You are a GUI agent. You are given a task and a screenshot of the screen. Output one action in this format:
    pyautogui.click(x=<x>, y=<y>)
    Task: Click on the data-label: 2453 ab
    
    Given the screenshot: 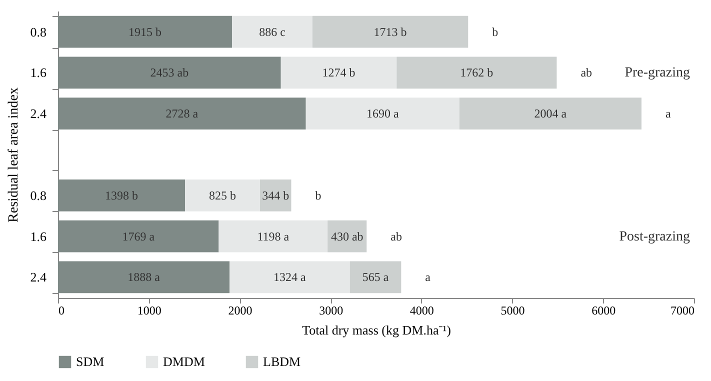 What is the action you would take?
    pyautogui.click(x=169, y=73)
    